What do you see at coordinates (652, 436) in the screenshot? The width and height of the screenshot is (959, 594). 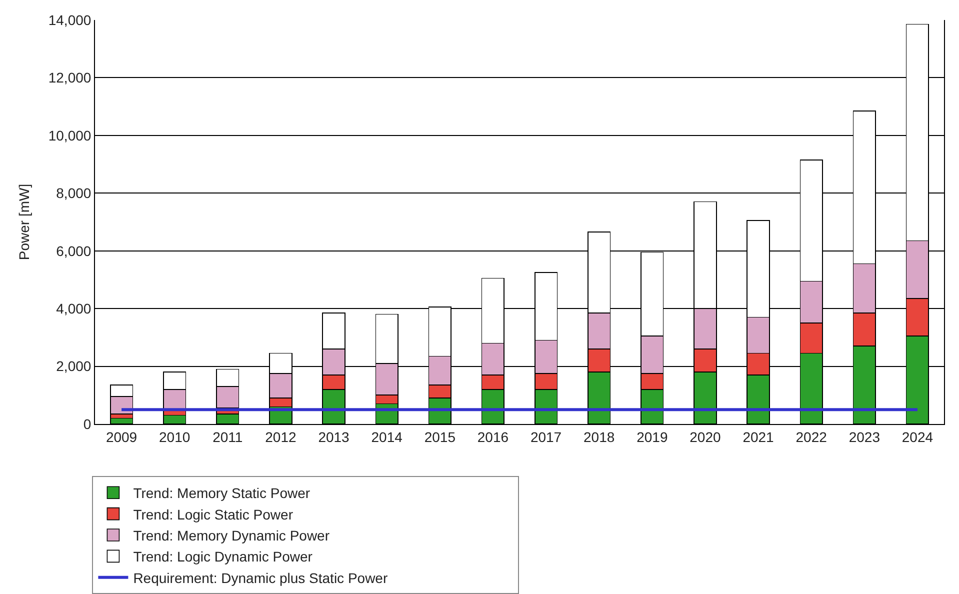 I see `x-tick-label: 2019` at bounding box center [652, 436].